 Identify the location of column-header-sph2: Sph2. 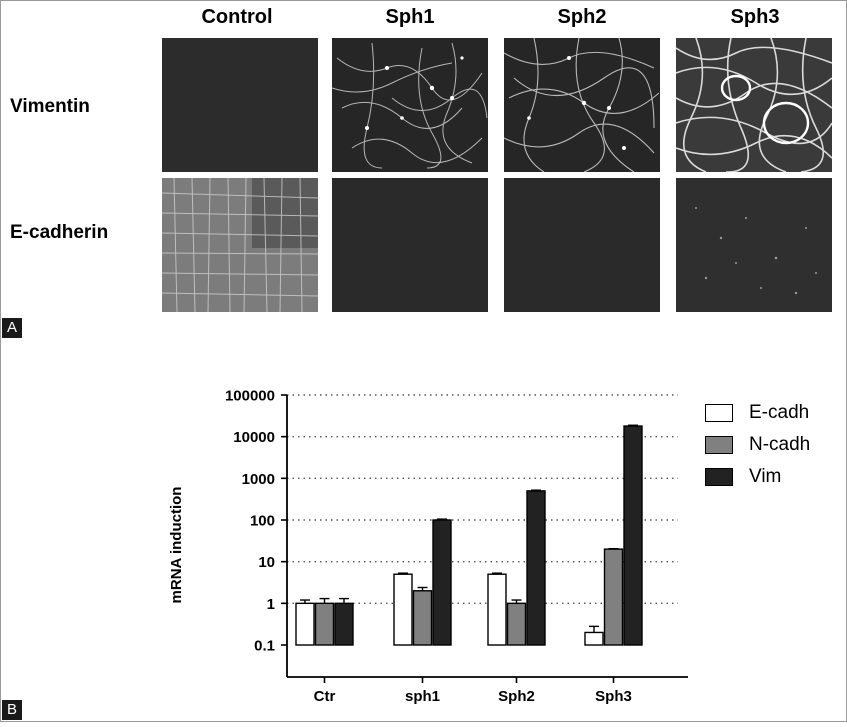
(582, 17).